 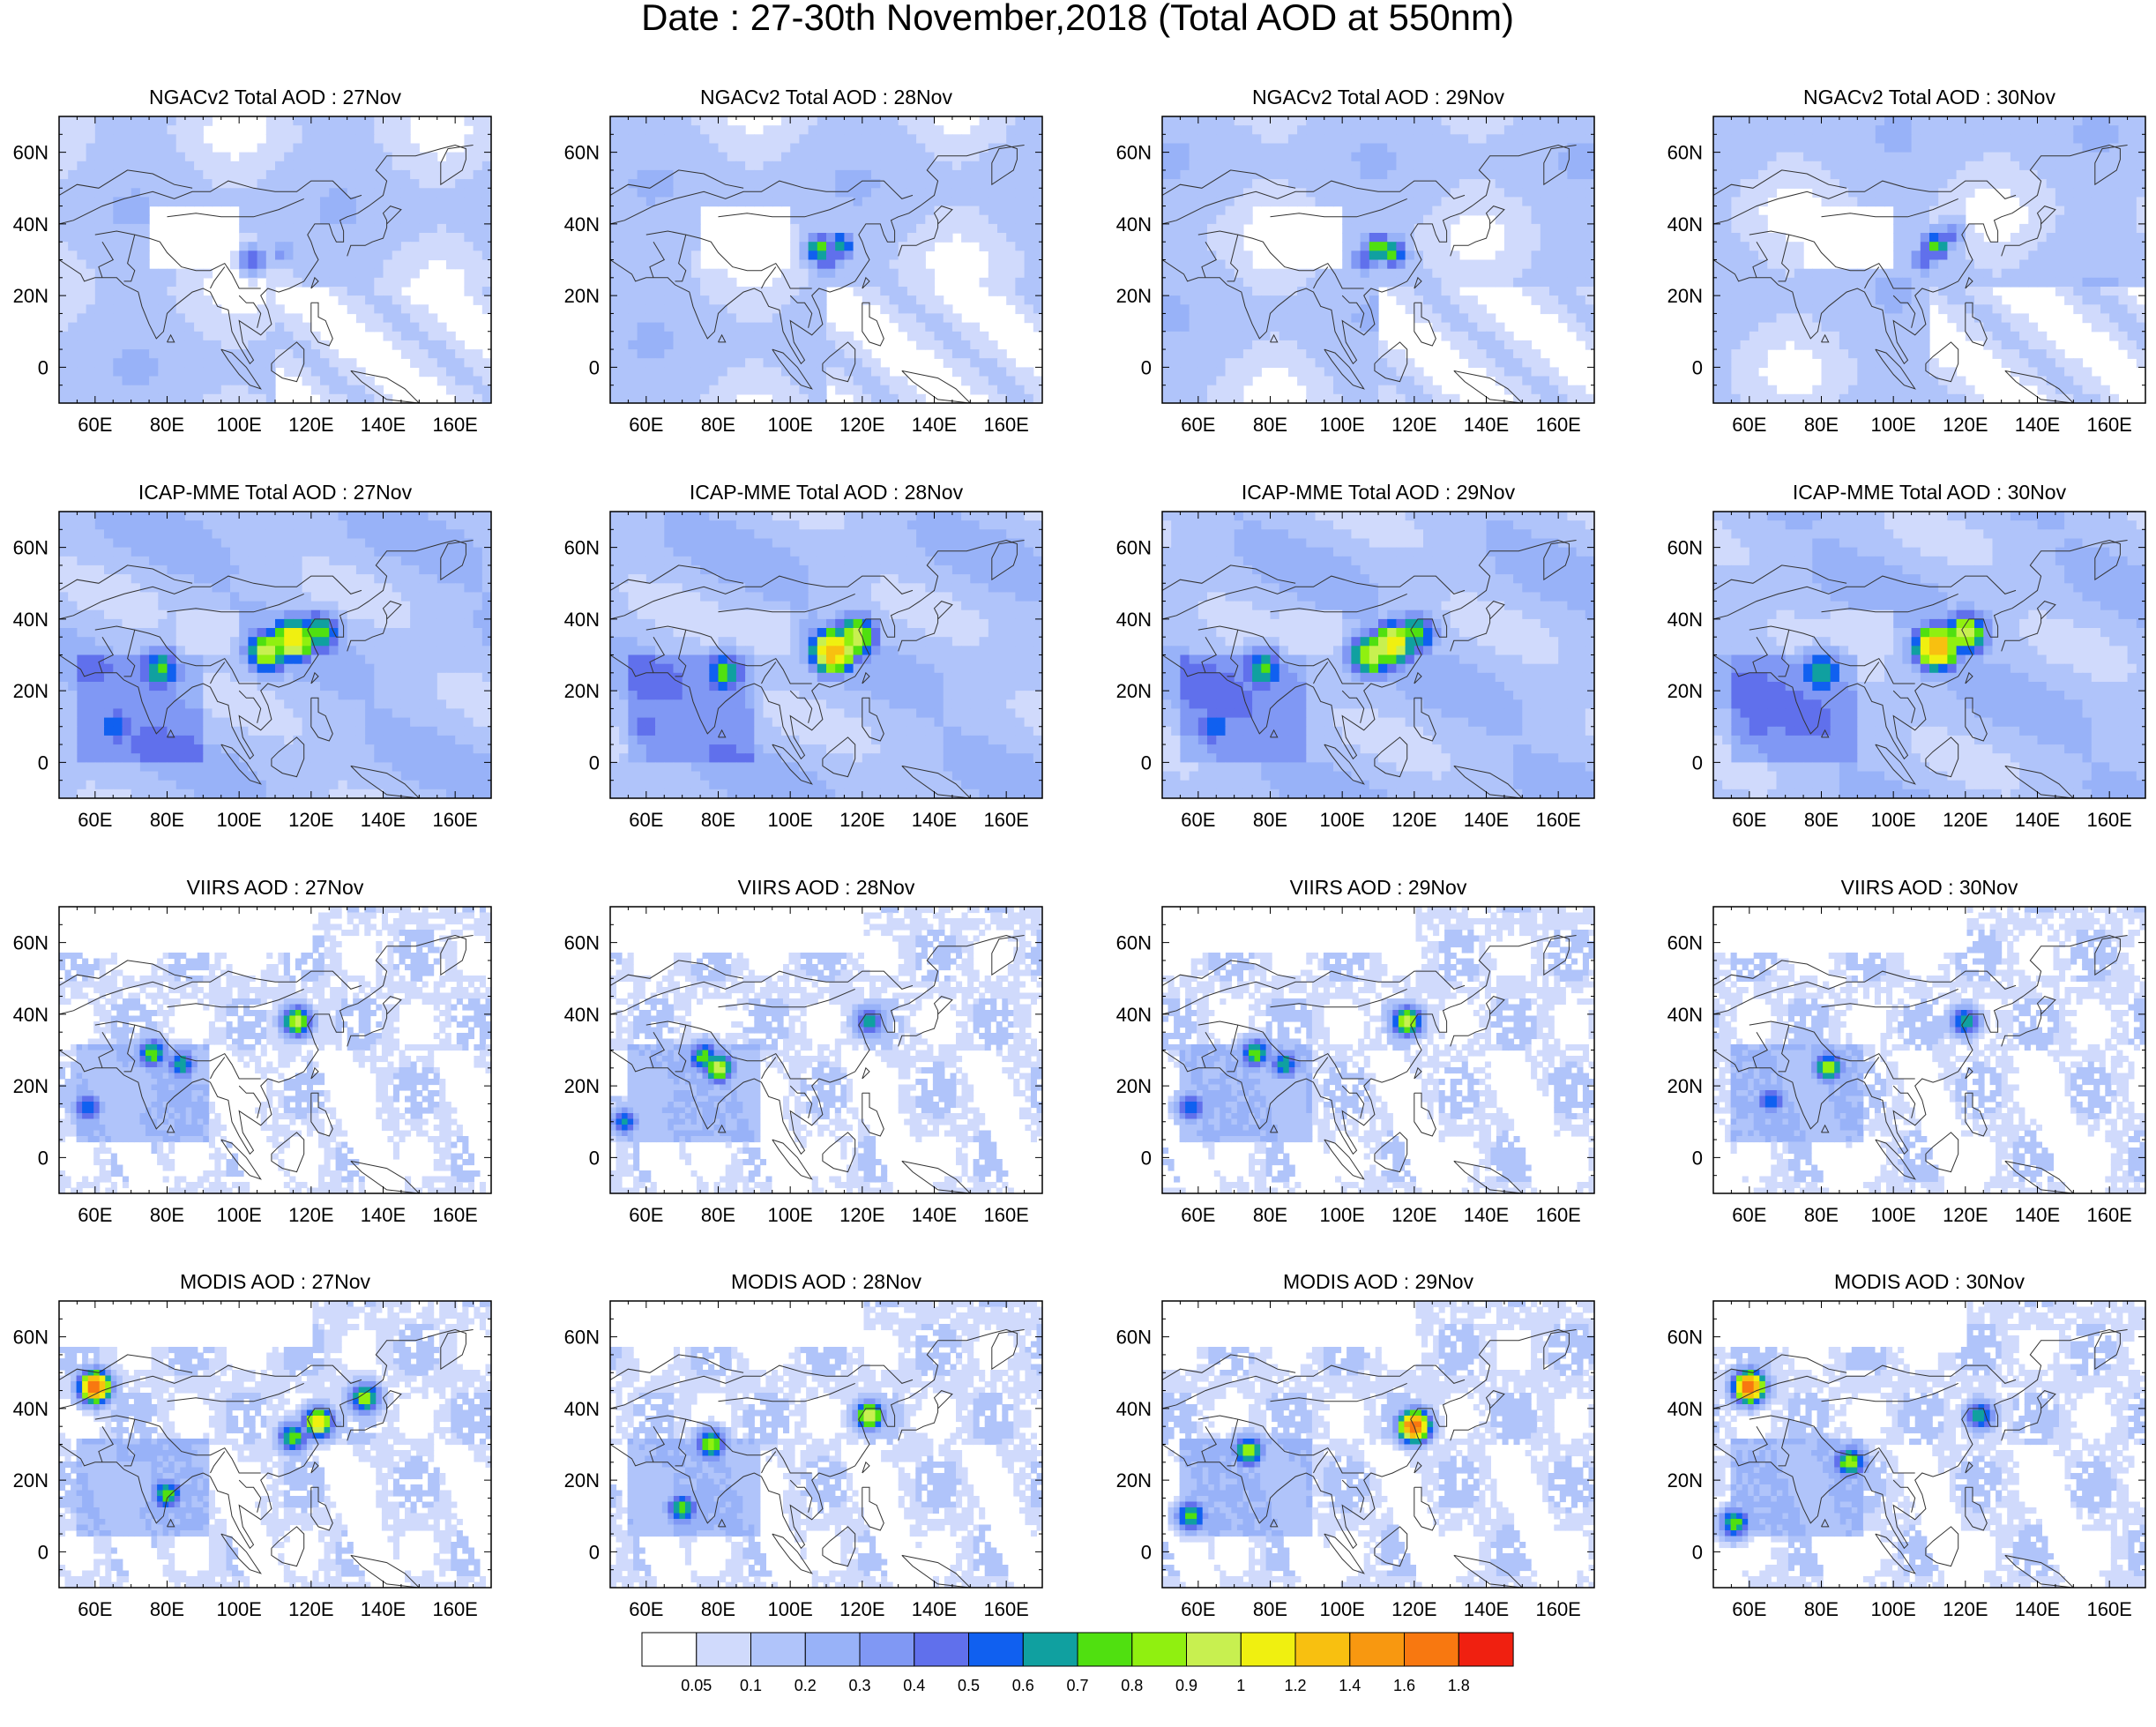 What do you see at coordinates (1321, 277) in the screenshot?
I see `coastline` at bounding box center [1321, 277].